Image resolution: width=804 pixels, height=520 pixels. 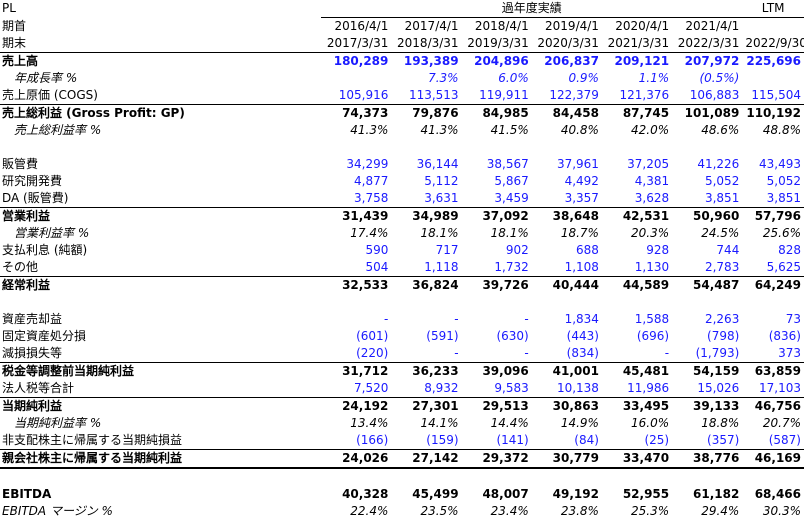 What do you see at coordinates (575, 494) in the screenshot?
I see `cell-value: 49,192` at bounding box center [575, 494].